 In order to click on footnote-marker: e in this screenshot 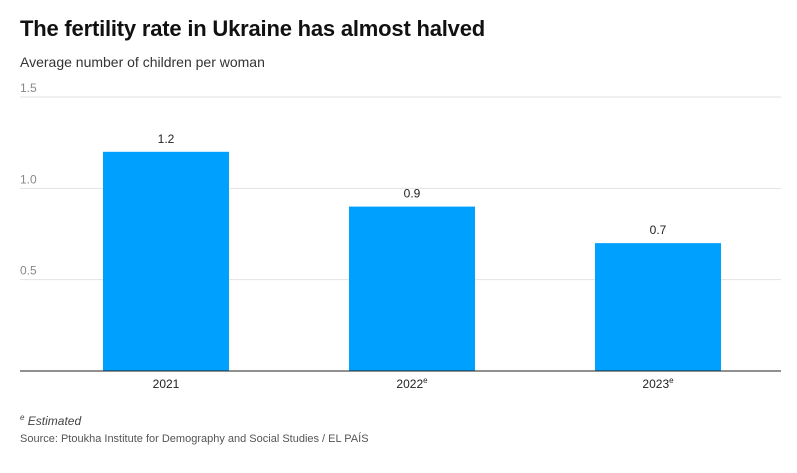, I will do `click(22, 417)`.